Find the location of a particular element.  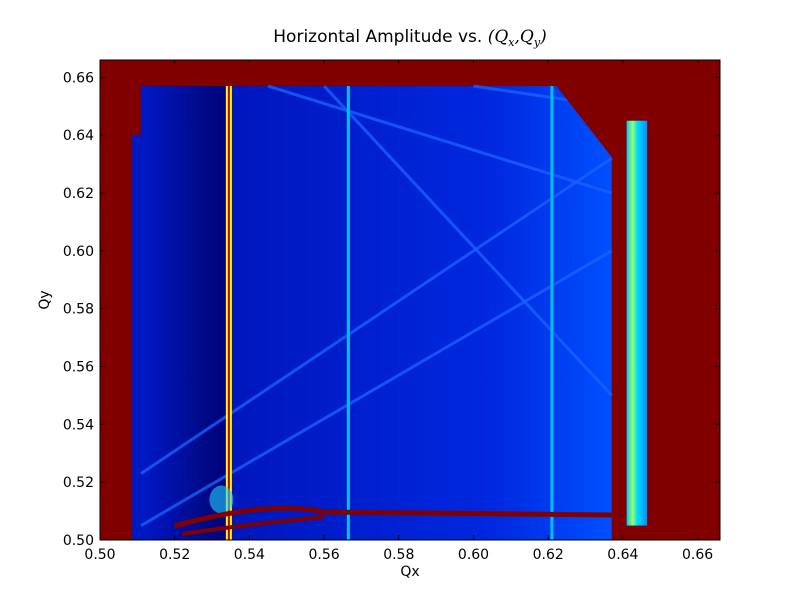

x-tick-label: 0.60 is located at coordinates (473, 555).